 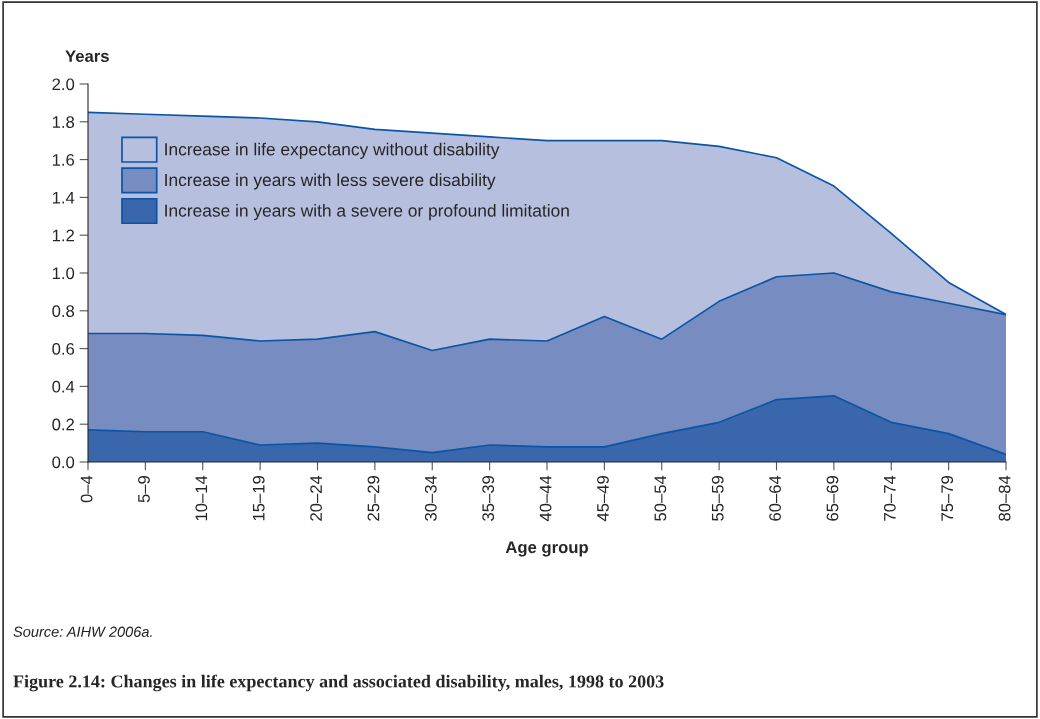 I want to click on x-axis-title: Age group, so click(x=546, y=549).